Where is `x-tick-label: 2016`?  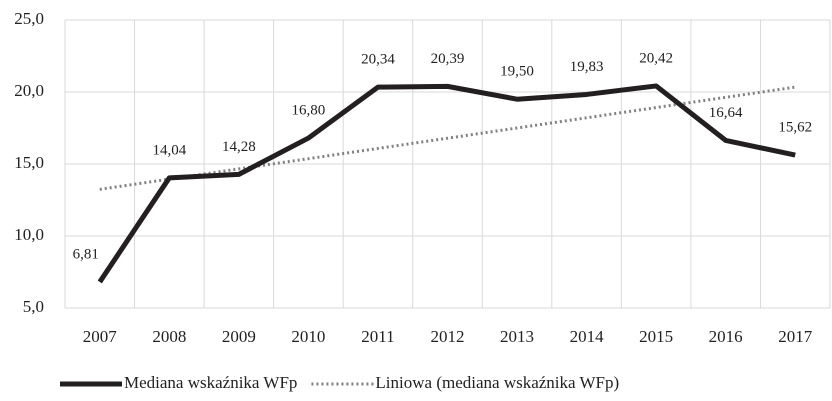
x-tick-label: 2016 is located at coordinates (726, 336).